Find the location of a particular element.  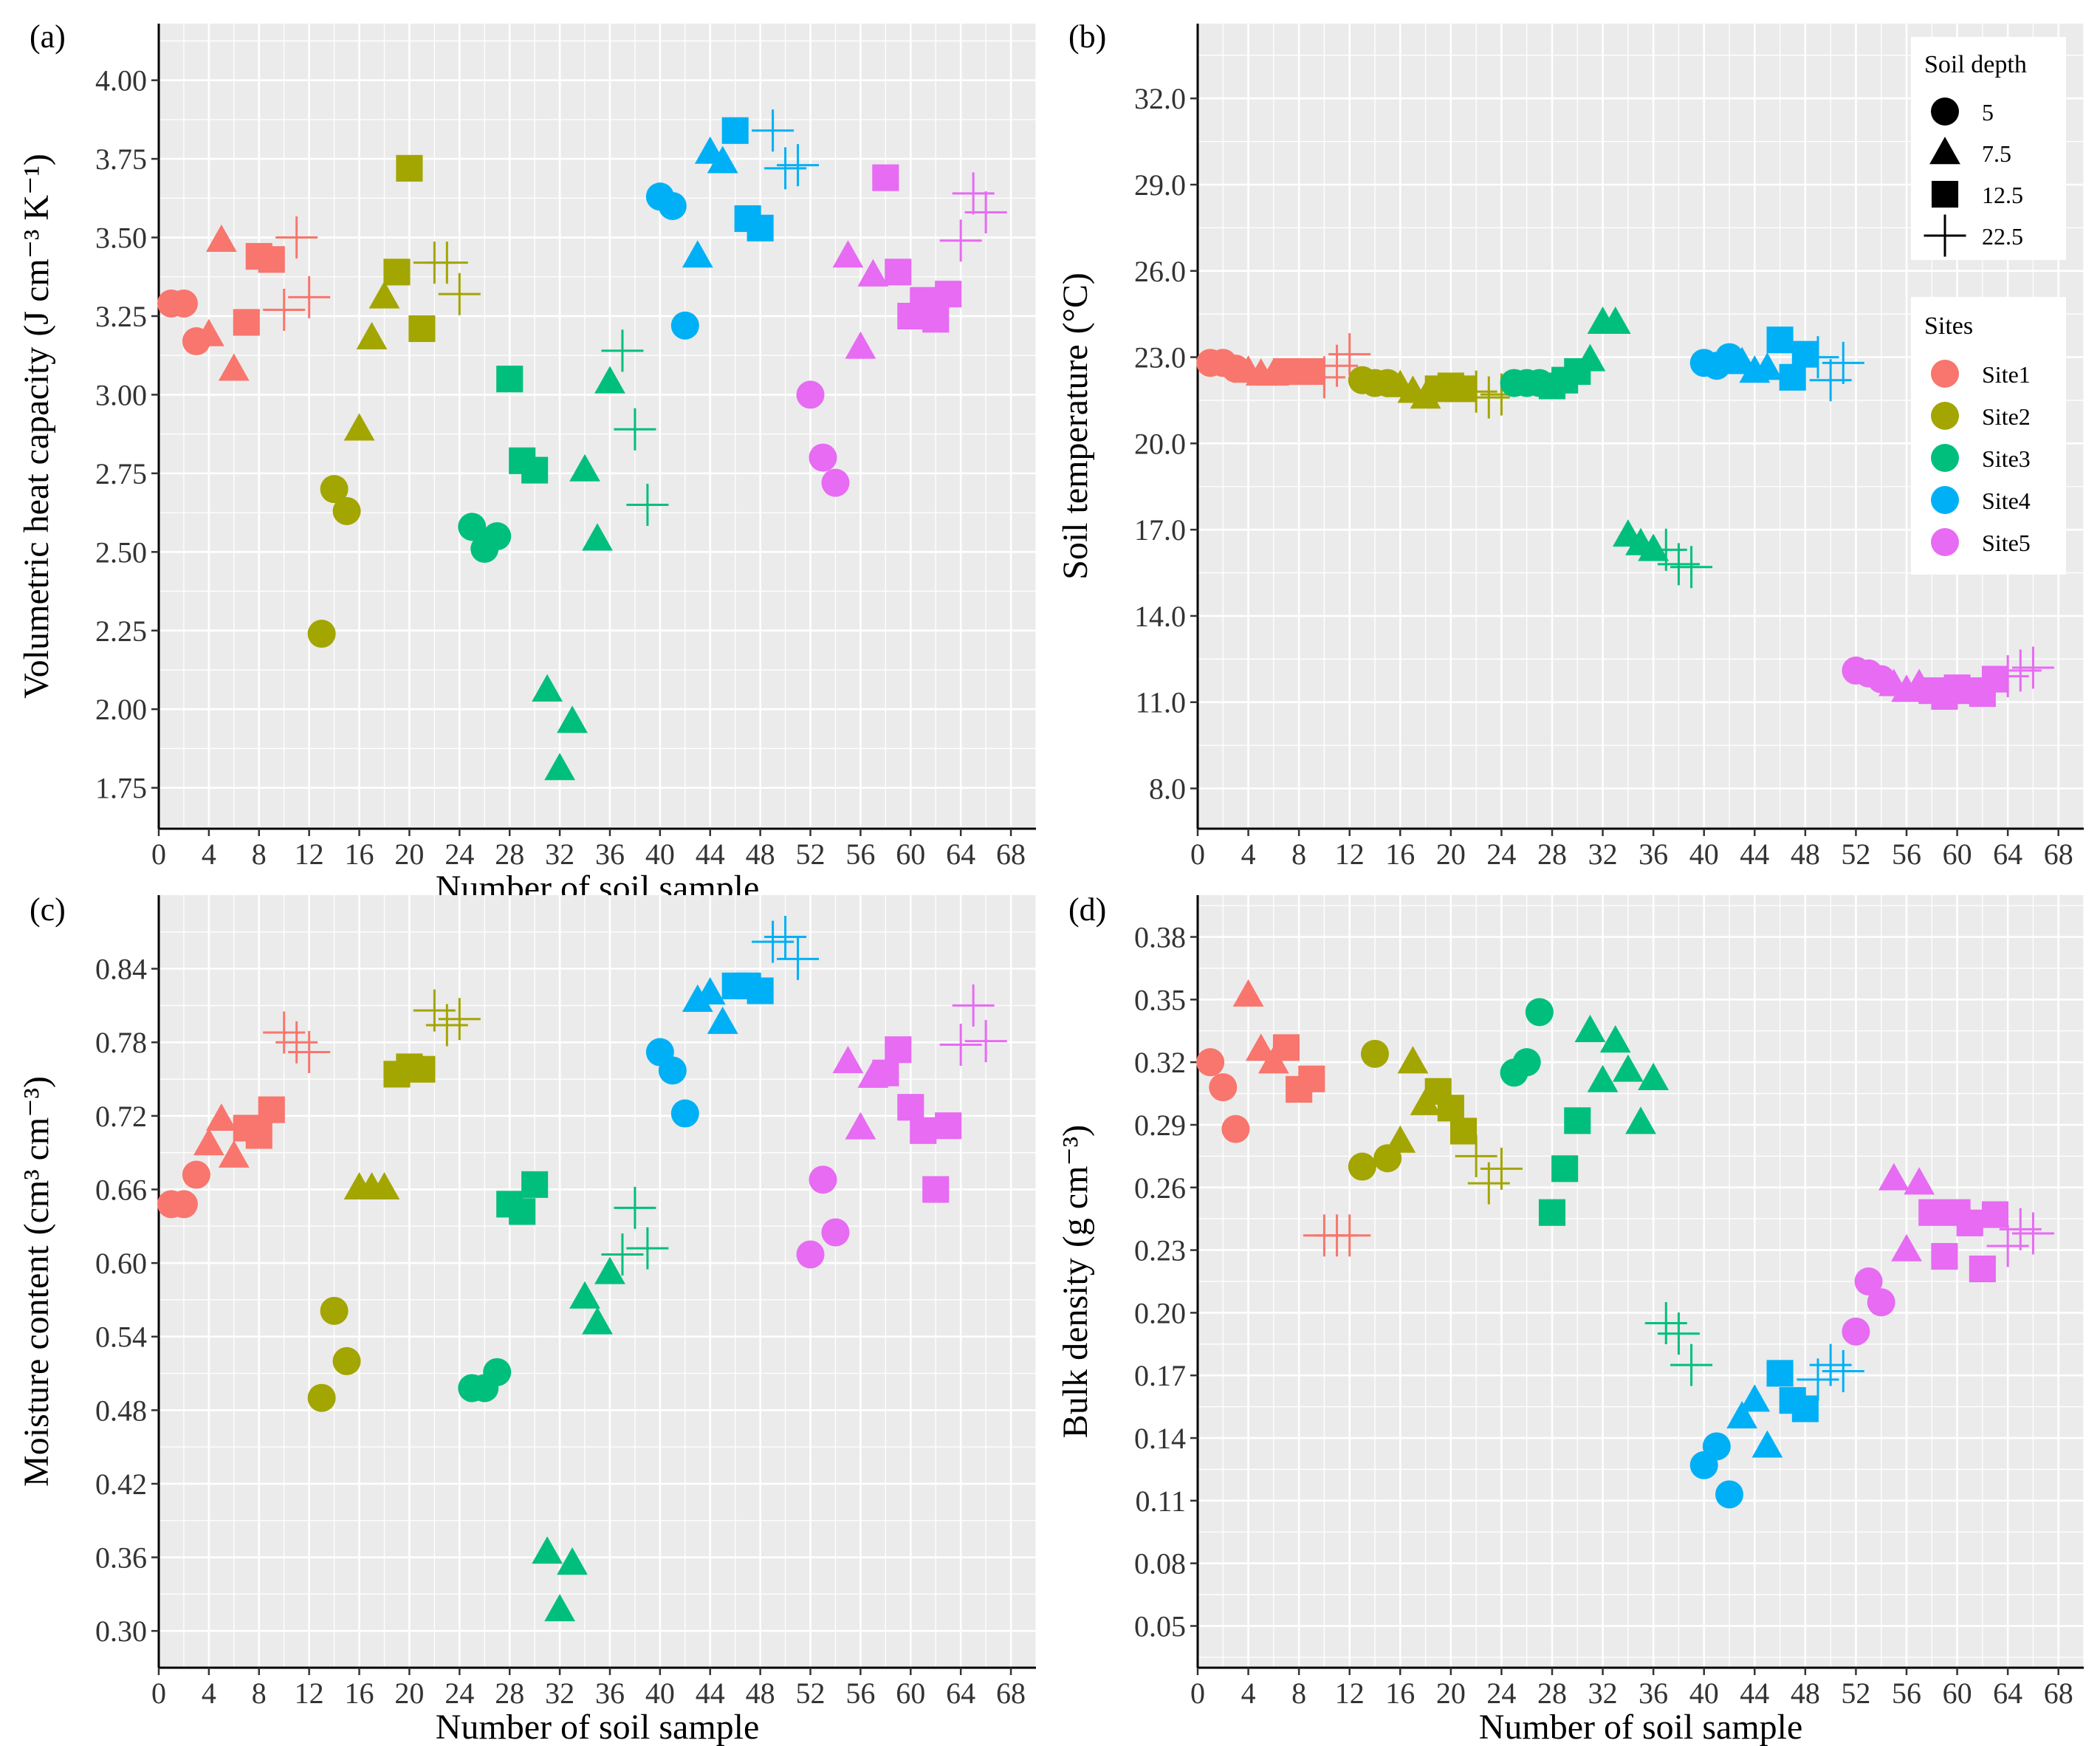

x-tick-label: 16 is located at coordinates (1400, 855).